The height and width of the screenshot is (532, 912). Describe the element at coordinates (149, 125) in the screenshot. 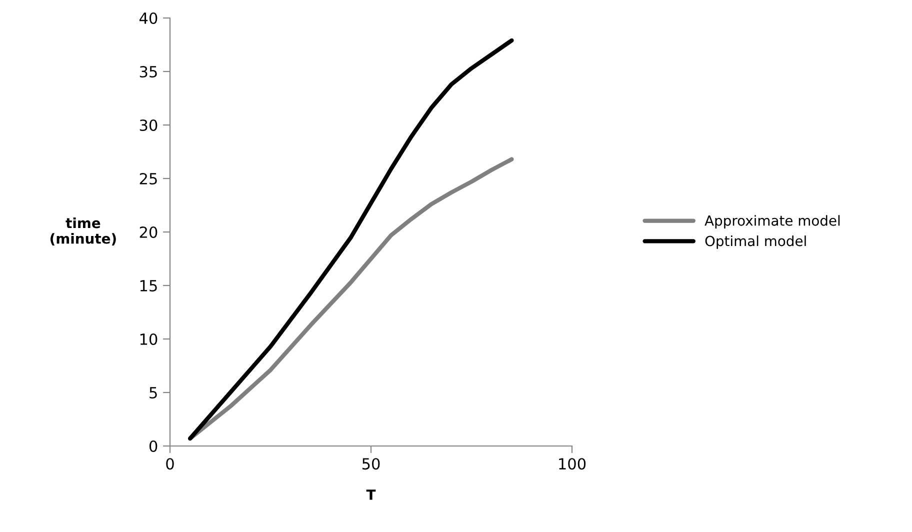

I see `y-tick-label: 30` at that location.